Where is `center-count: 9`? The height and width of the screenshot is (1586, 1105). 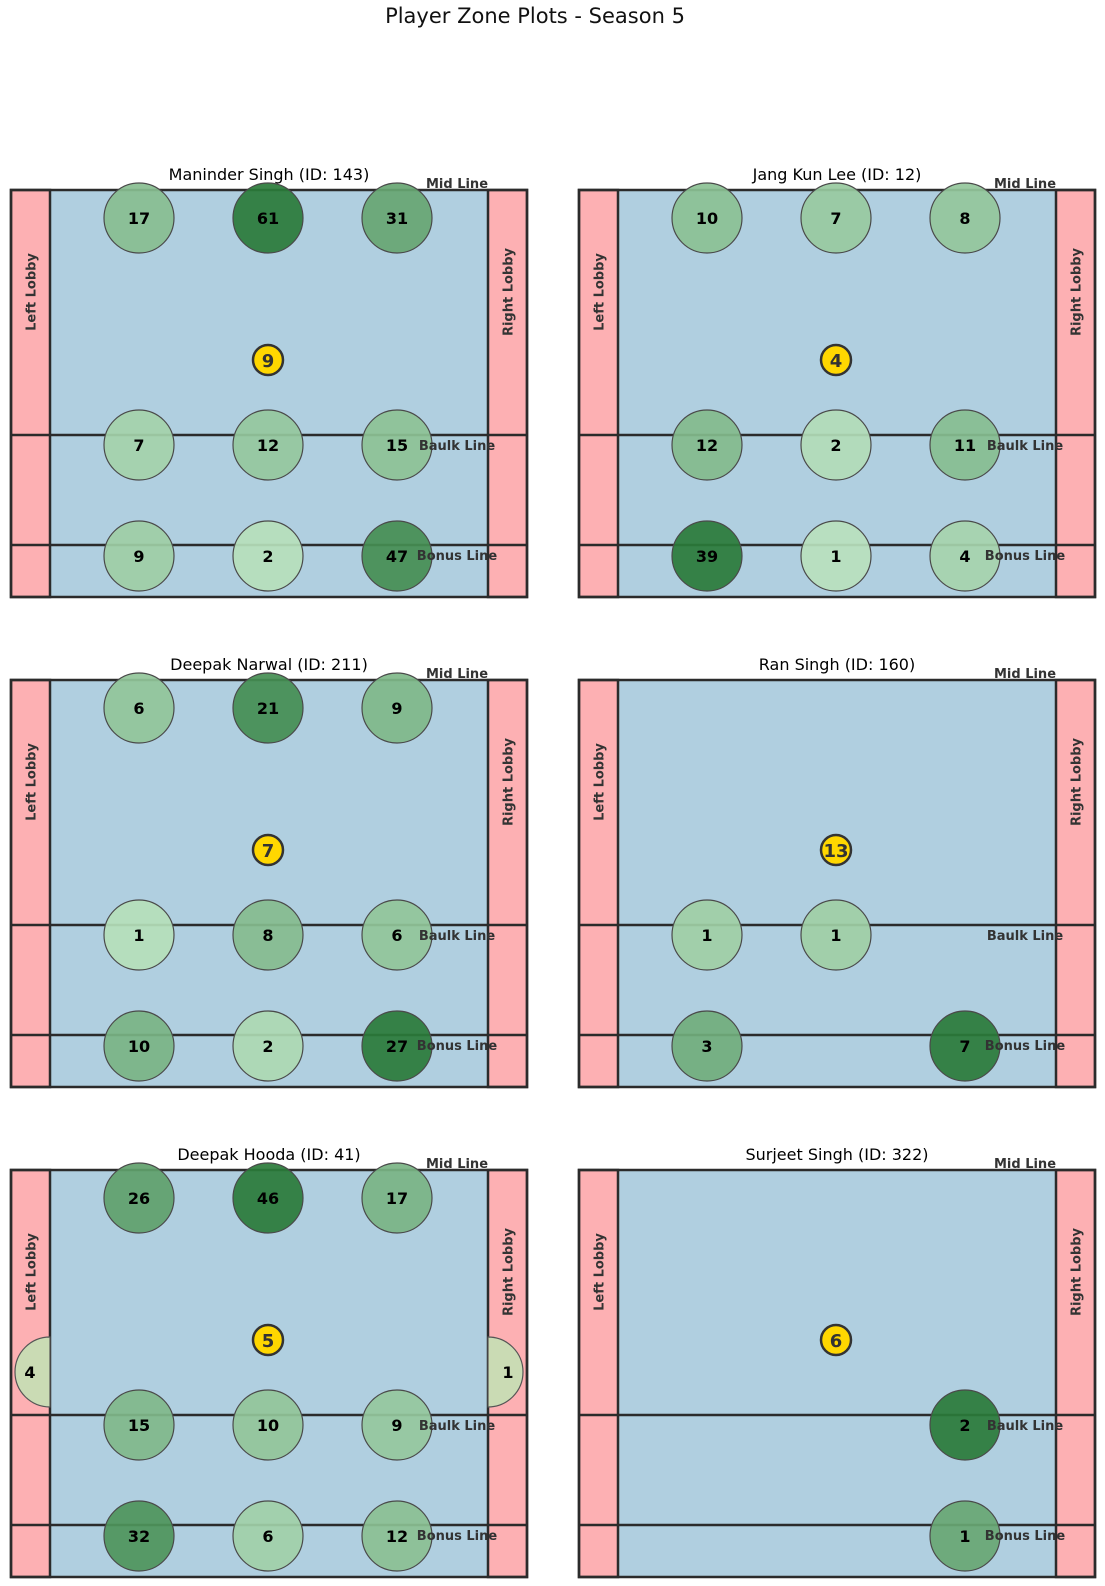
center-count: 9 is located at coordinates (268, 361).